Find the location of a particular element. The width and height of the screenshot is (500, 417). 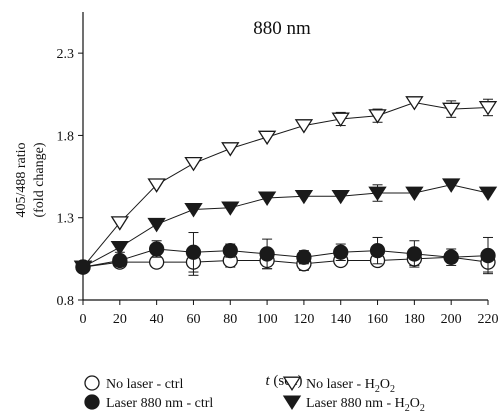

legend-label: No laser - H2O2 is located at coordinates (350, 386).